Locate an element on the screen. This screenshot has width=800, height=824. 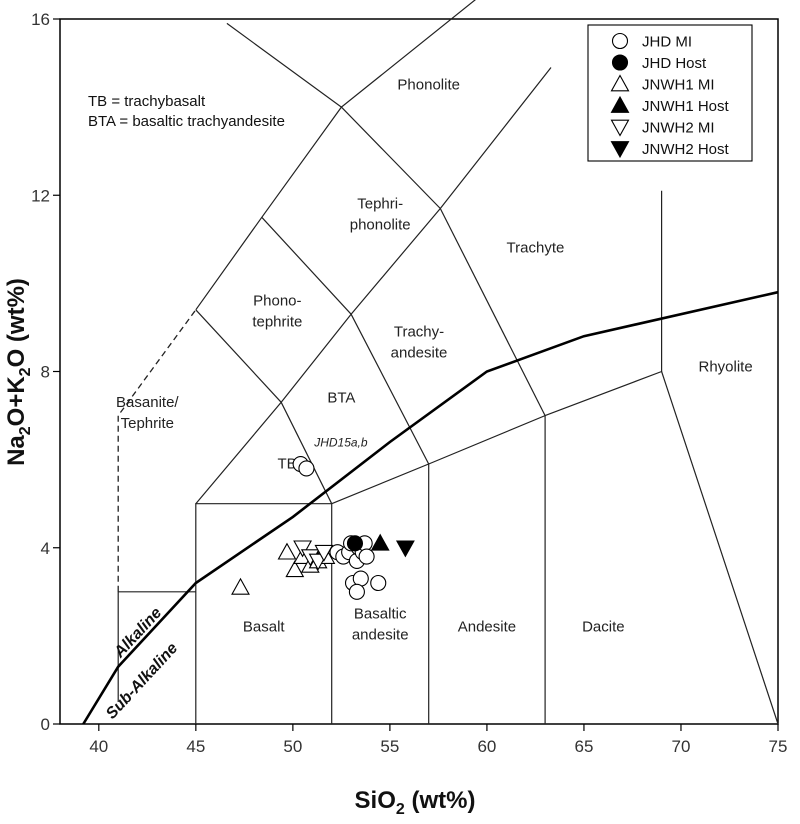
x-tick-label-75: 75 is located at coordinates (778, 746).